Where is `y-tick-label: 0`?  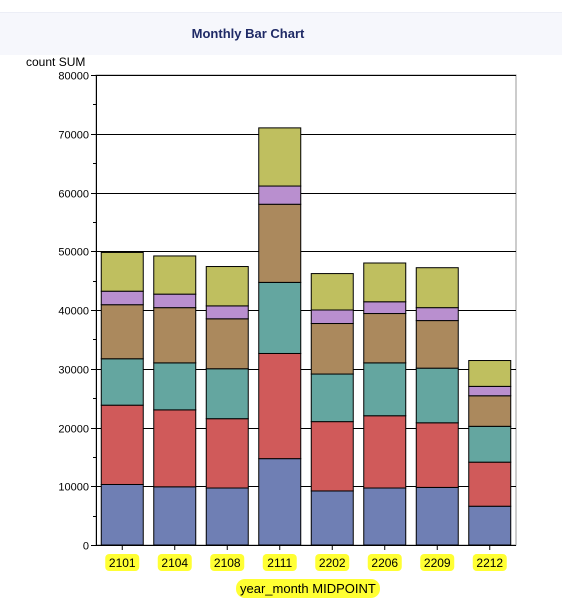 y-tick-label: 0 is located at coordinates (86, 547).